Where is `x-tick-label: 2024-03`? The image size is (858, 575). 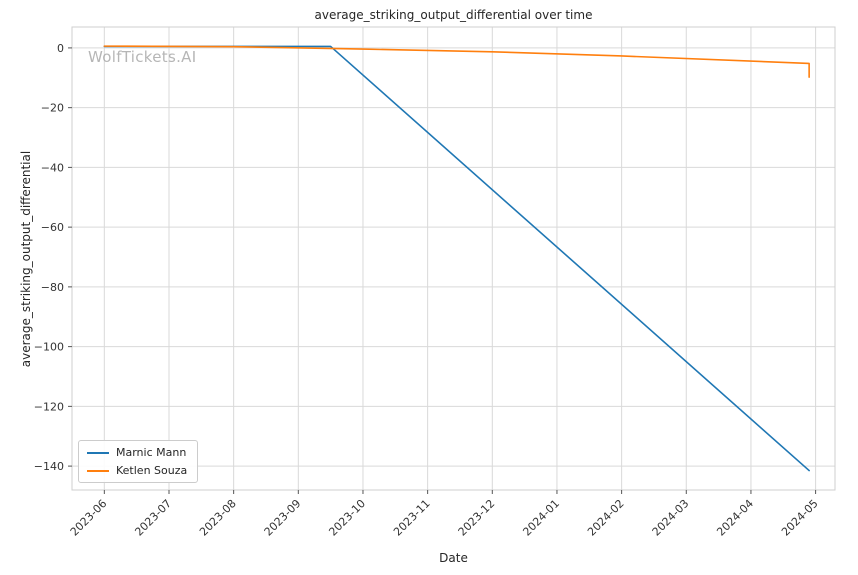 x-tick-label: 2024-03 is located at coordinates (671, 518).